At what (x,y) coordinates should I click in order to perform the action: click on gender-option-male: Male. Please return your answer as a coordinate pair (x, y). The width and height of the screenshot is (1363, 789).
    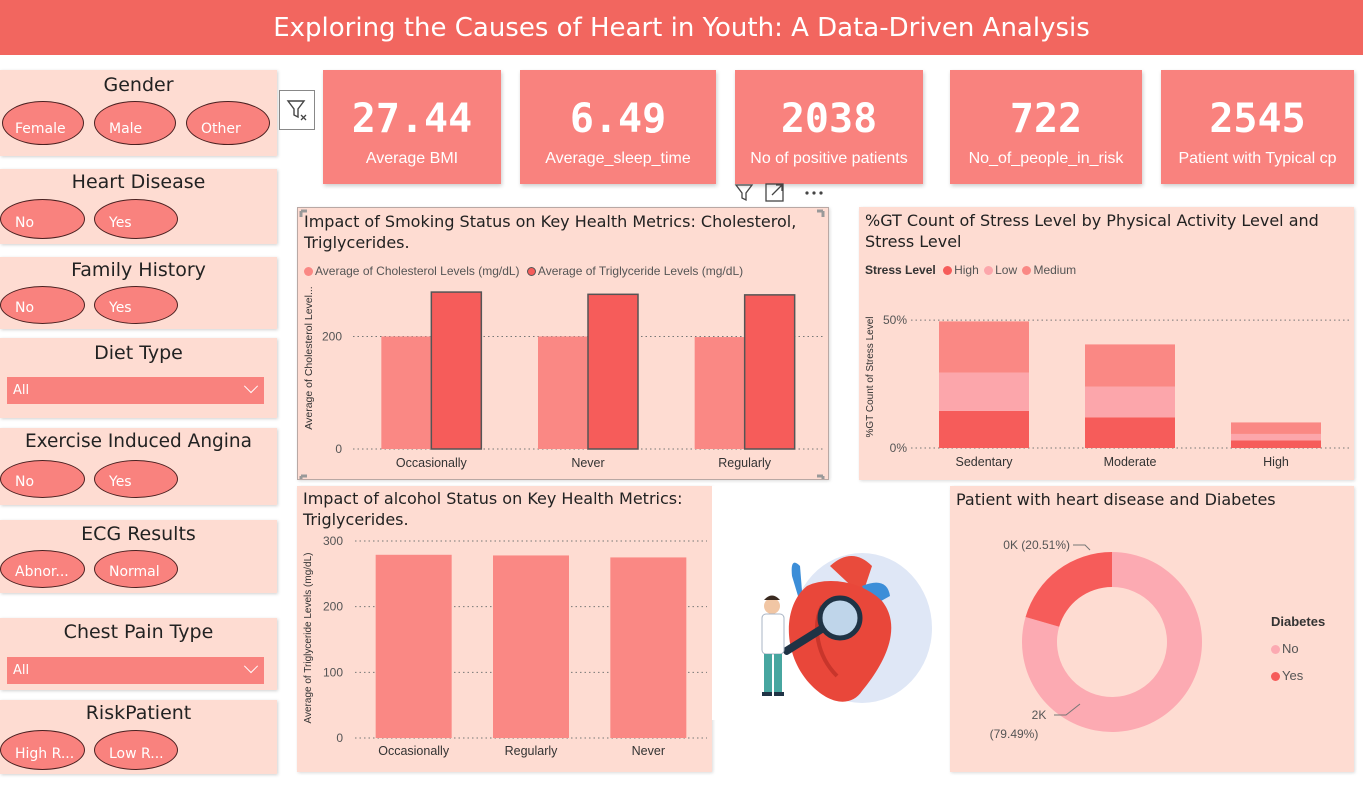
    Looking at the image, I should click on (135, 123).